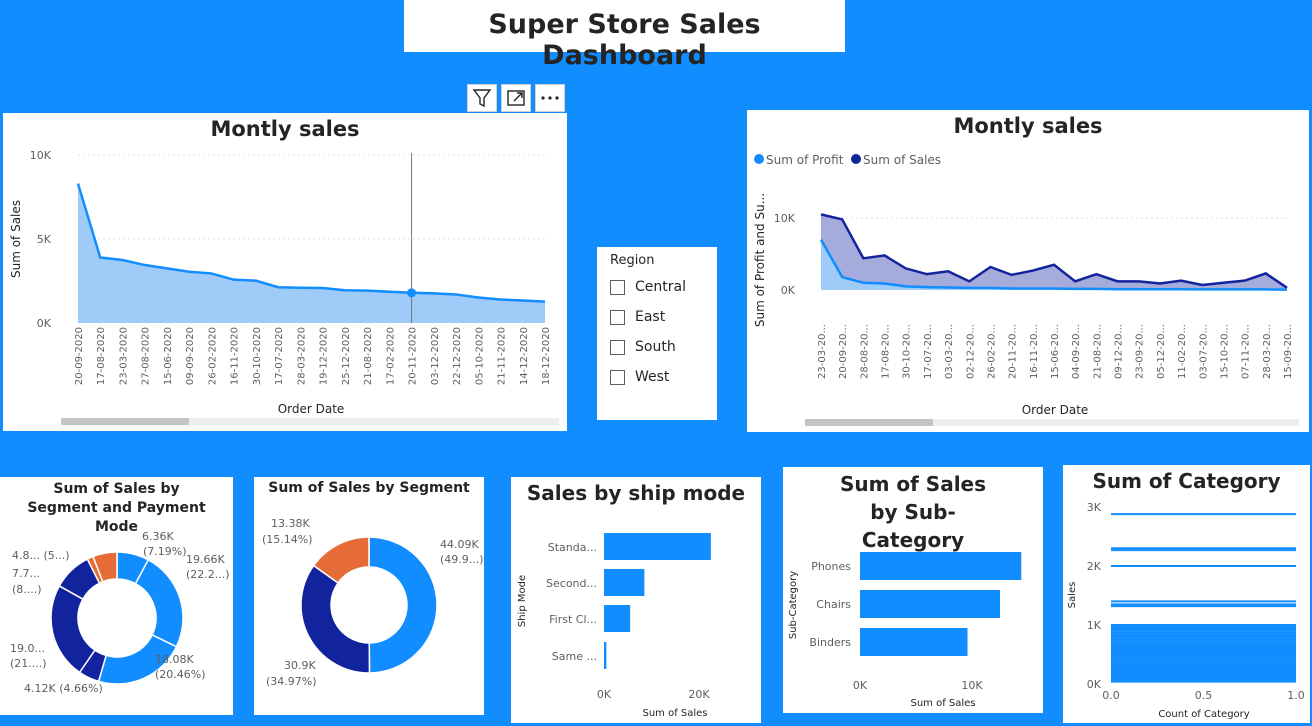  What do you see at coordinates (516, 98) in the screenshot?
I see `focus-mode-button` at bounding box center [516, 98].